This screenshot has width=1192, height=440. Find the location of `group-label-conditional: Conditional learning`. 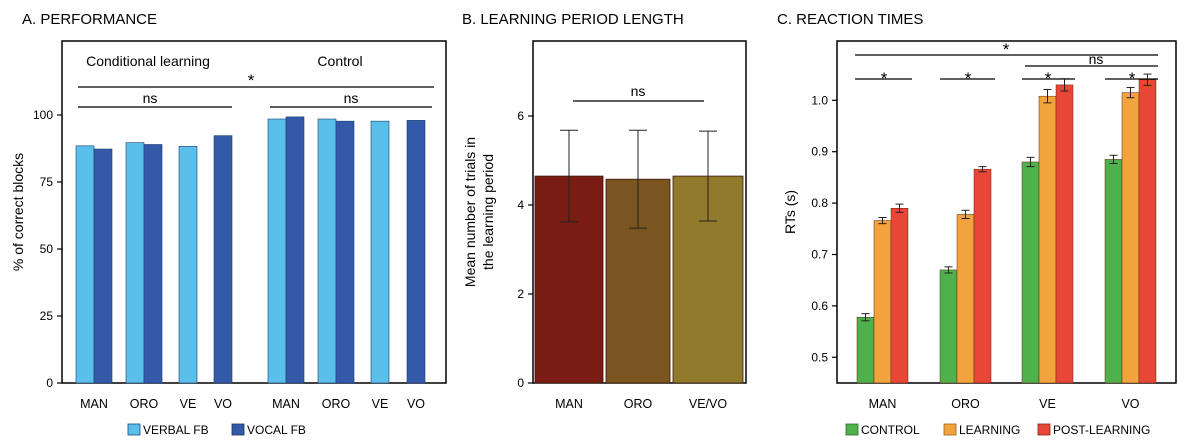

group-label-conditional: Conditional learning is located at coordinates (148, 61).